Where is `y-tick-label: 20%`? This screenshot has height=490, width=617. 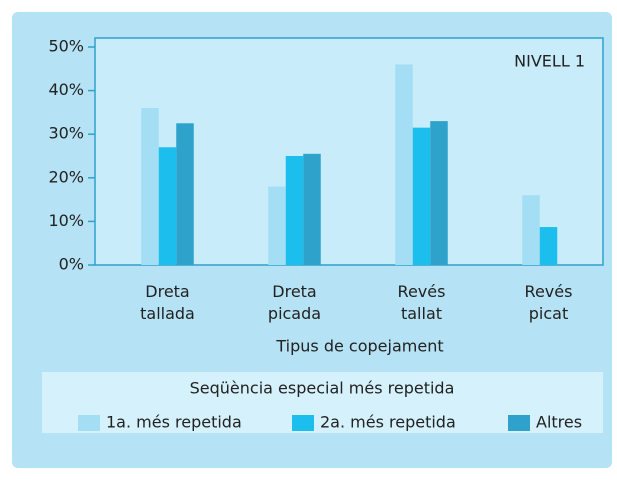 y-tick-label: 20% is located at coordinates (66, 176).